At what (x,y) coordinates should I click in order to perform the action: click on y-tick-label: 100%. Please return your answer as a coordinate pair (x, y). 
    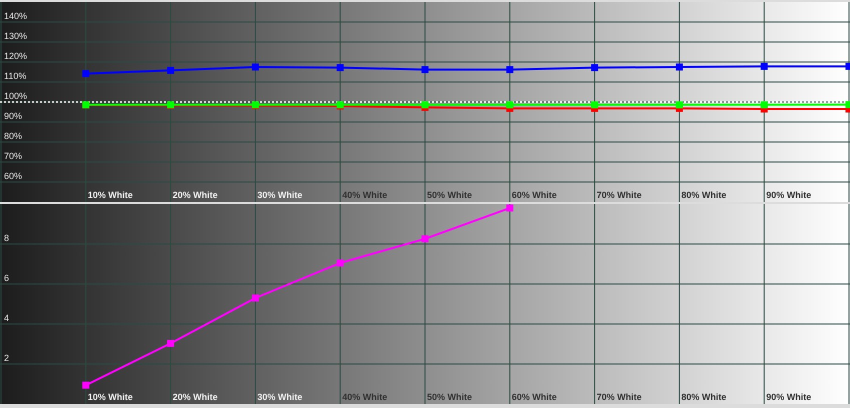
    Looking at the image, I should click on (16, 96).